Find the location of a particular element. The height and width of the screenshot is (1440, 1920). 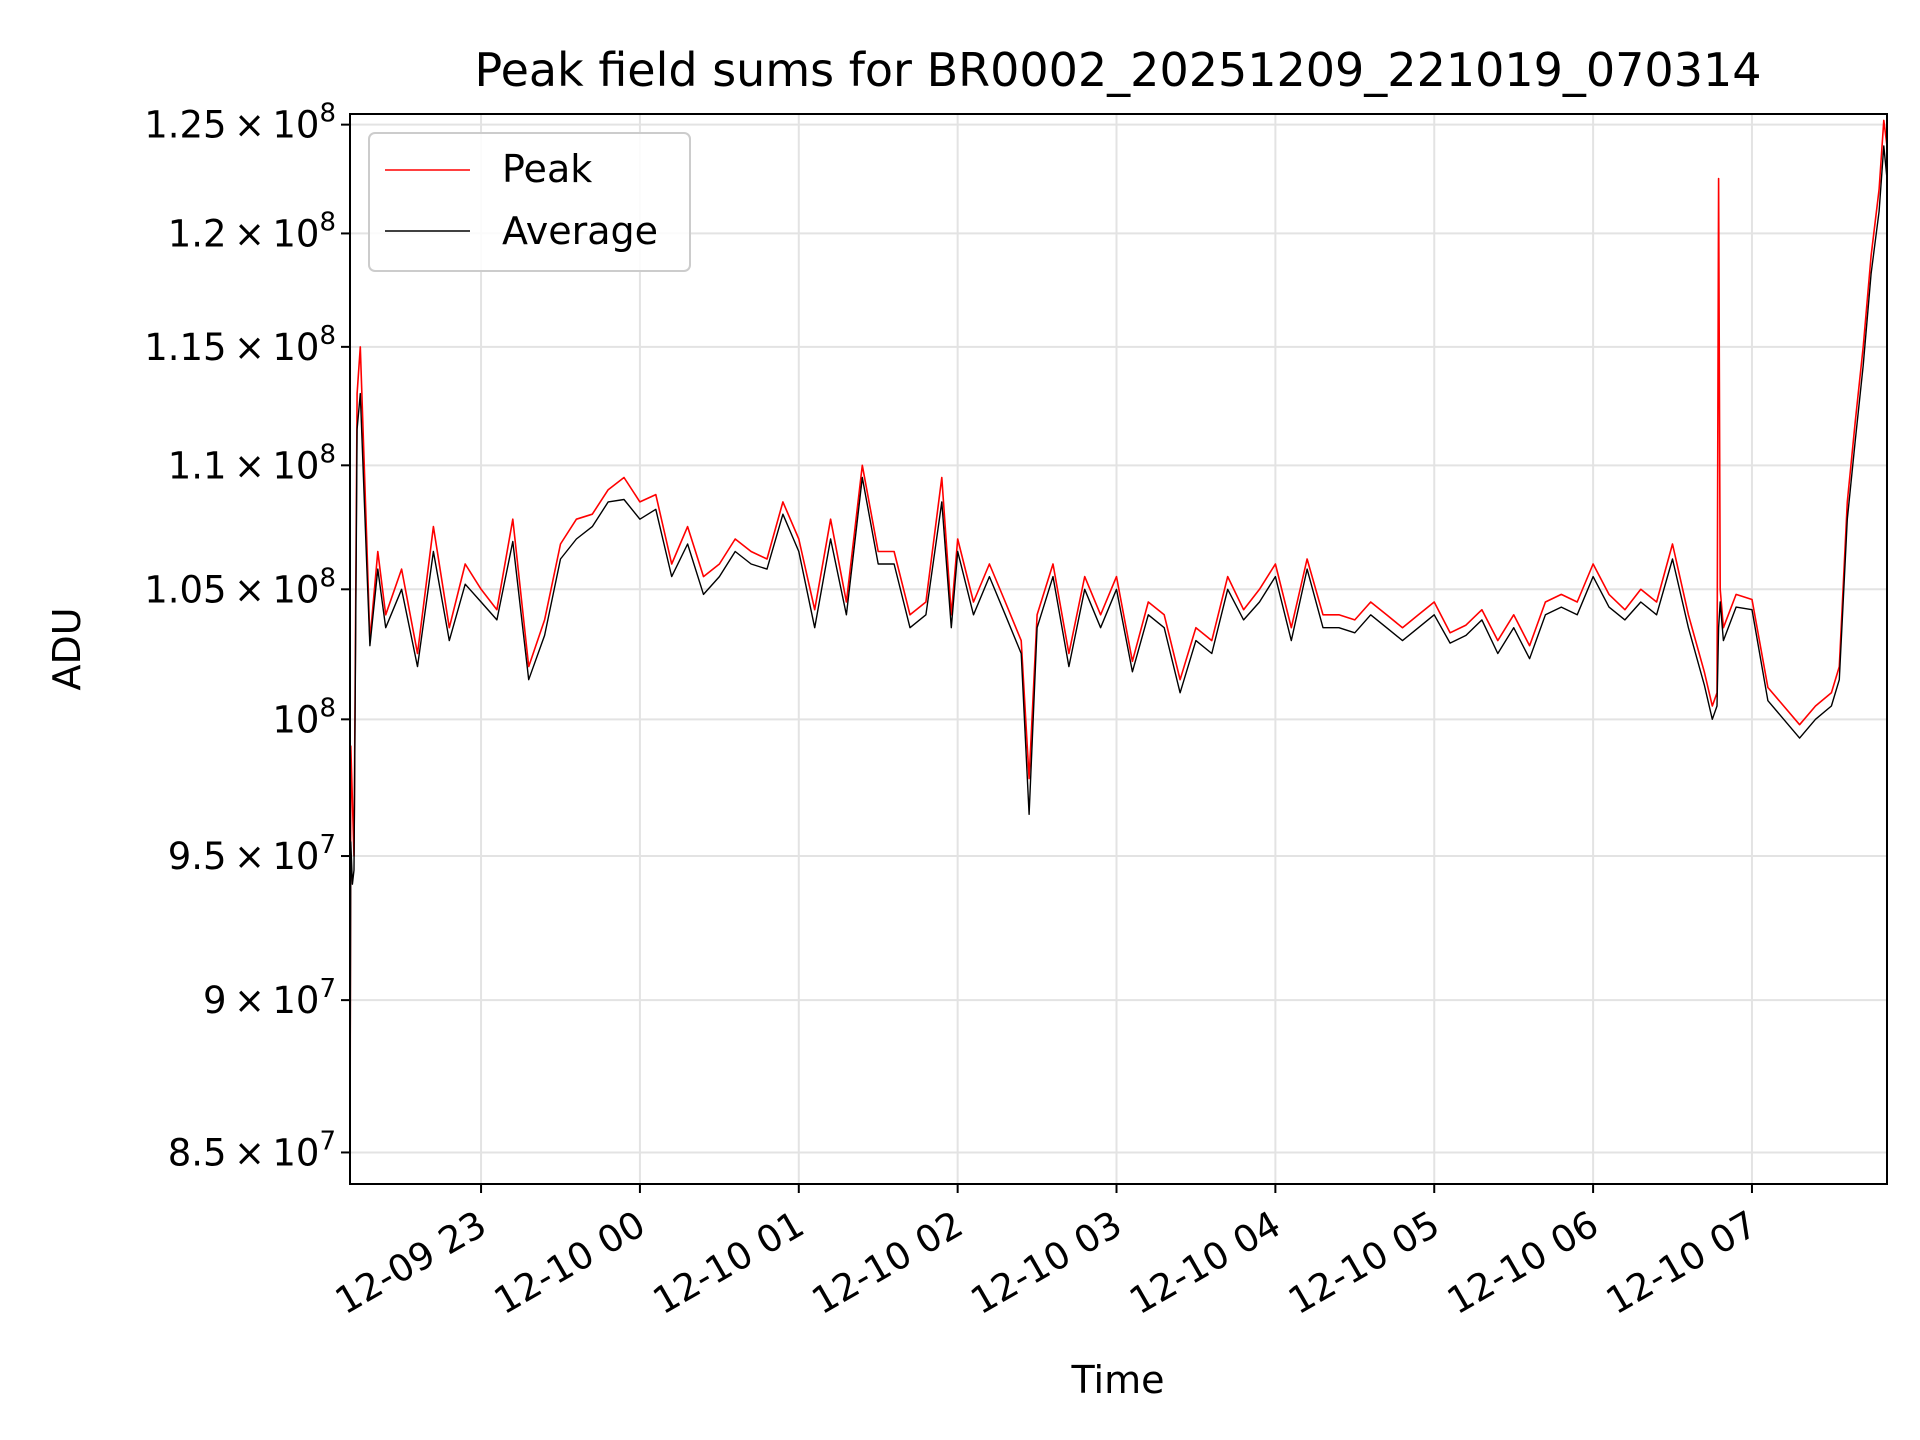

y-axis-label: ADU is located at coordinates (67, 648).